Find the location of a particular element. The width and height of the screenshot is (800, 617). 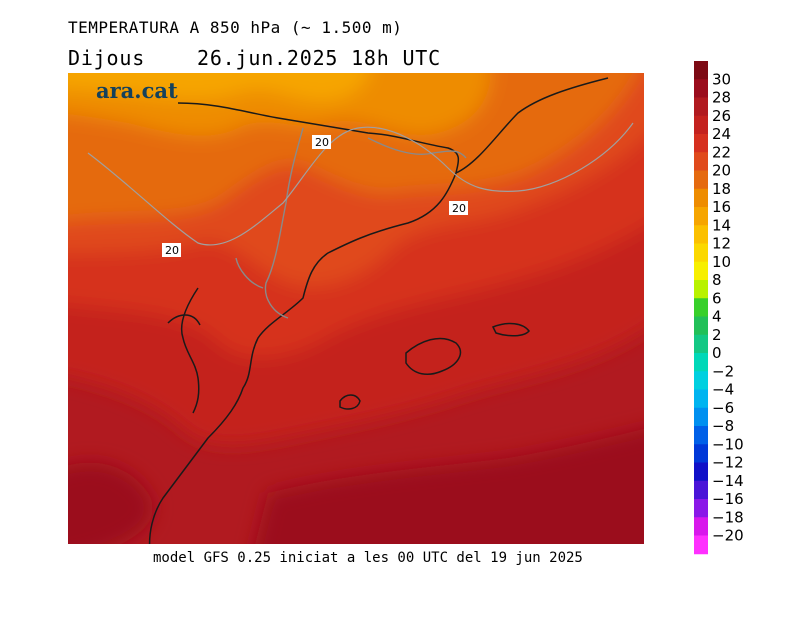

forecast-datetime: 26.jun.2025 18h UTC is located at coordinates (319, 58).